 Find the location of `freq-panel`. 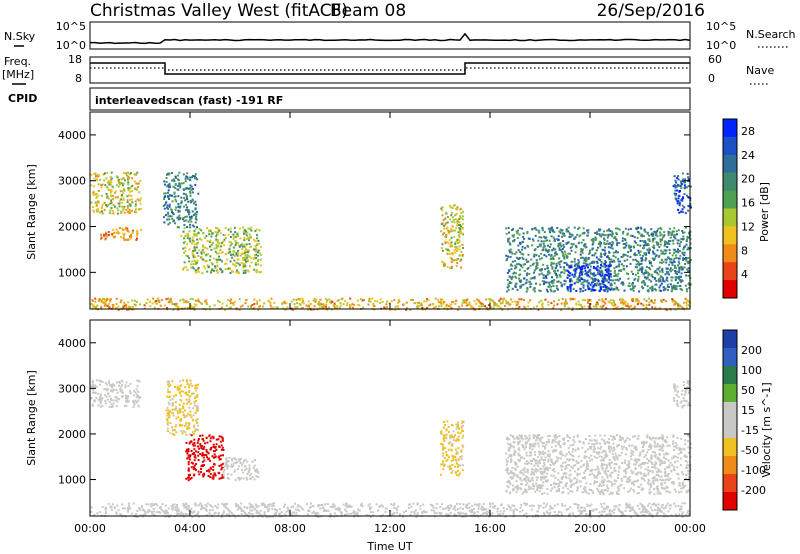

freq-panel is located at coordinates (390, 70).